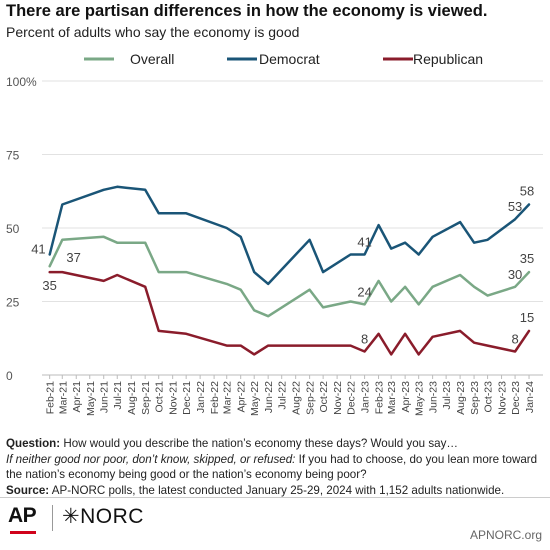 Image resolution: width=550 pixels, height=550 pixels. Describe the element at coordinates (9, 376) in the screenshot. I see `y-tick-label-0: 0` at that location.